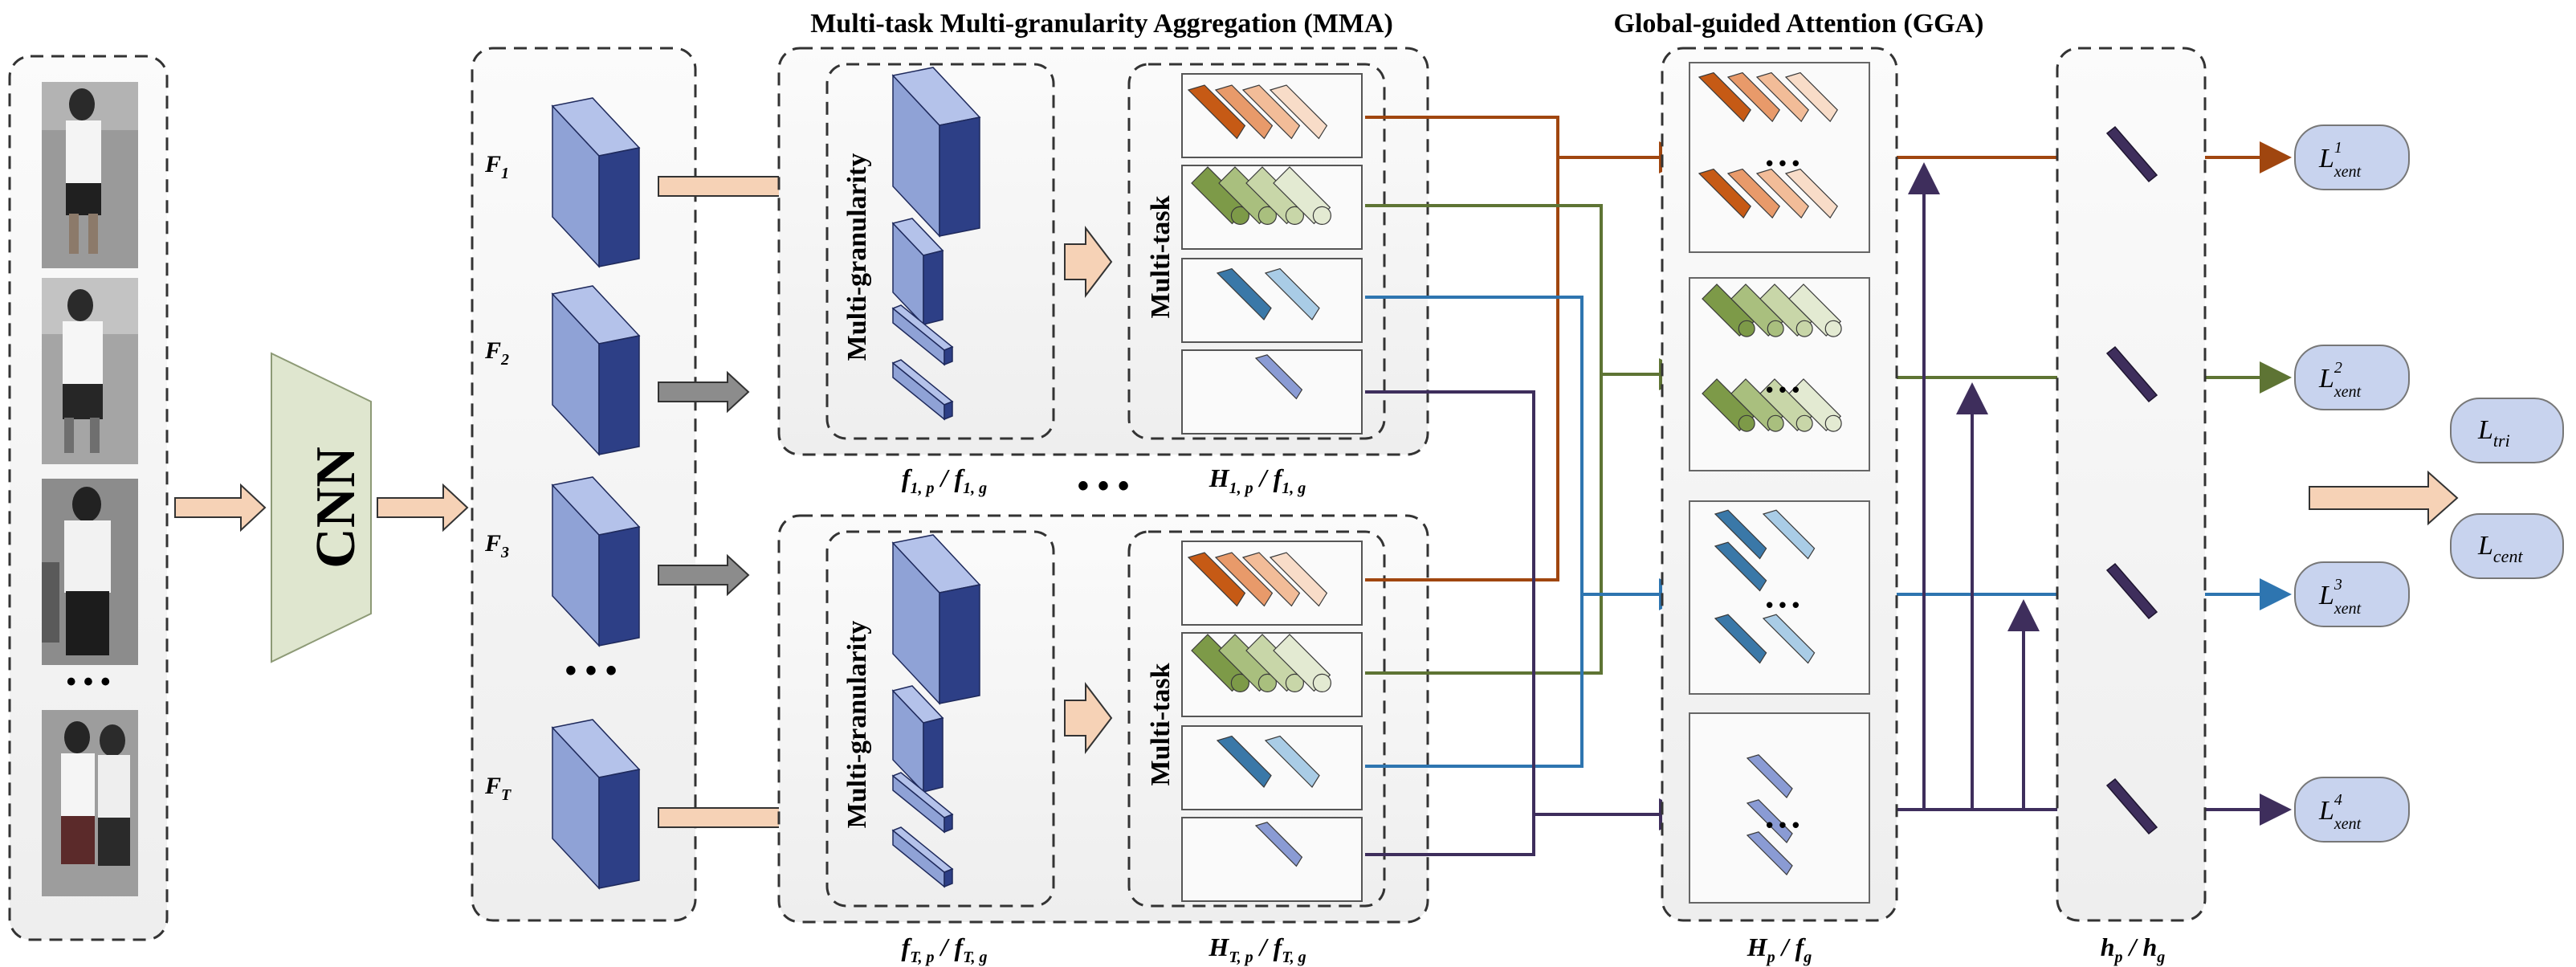 The width and height of the screenshot is (2576, 967). Describe the element at coordinates (1248, 664) in the screenshot. I see `task-green-rod-2-bottom` at that location.